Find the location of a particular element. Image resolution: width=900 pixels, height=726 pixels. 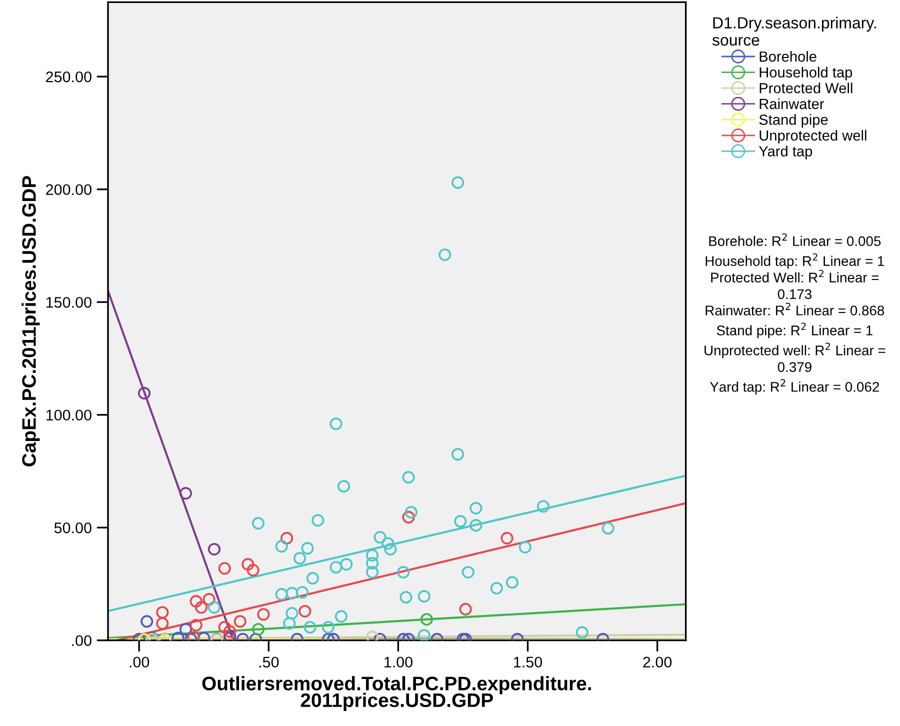

legend-label: Rainwater is located at coordinates (792, 104).